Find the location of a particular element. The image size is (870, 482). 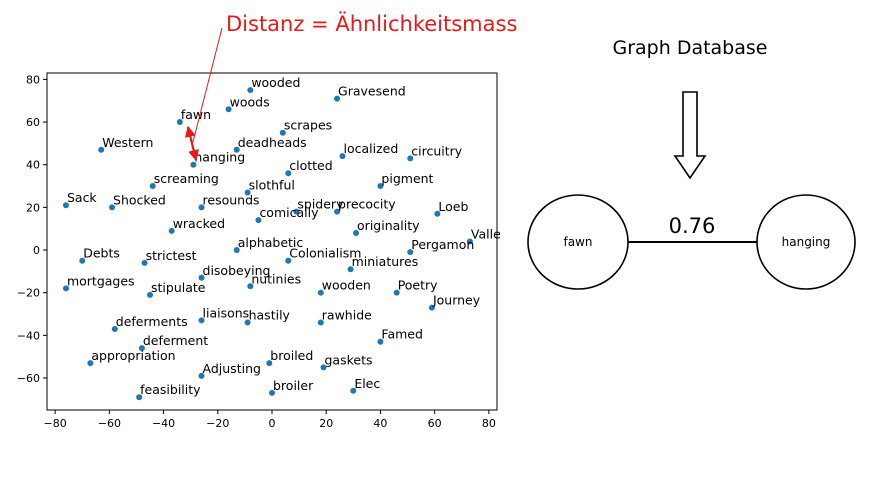

point-deferment is located at coordinates (141, 348).